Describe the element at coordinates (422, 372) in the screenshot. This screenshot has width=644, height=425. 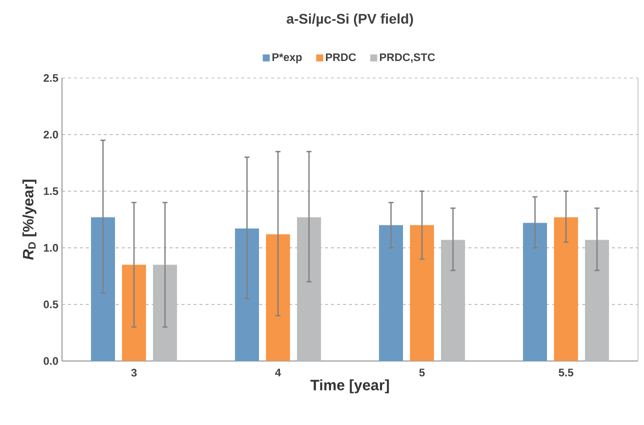
I see `x-tick-label: 5` at that location.